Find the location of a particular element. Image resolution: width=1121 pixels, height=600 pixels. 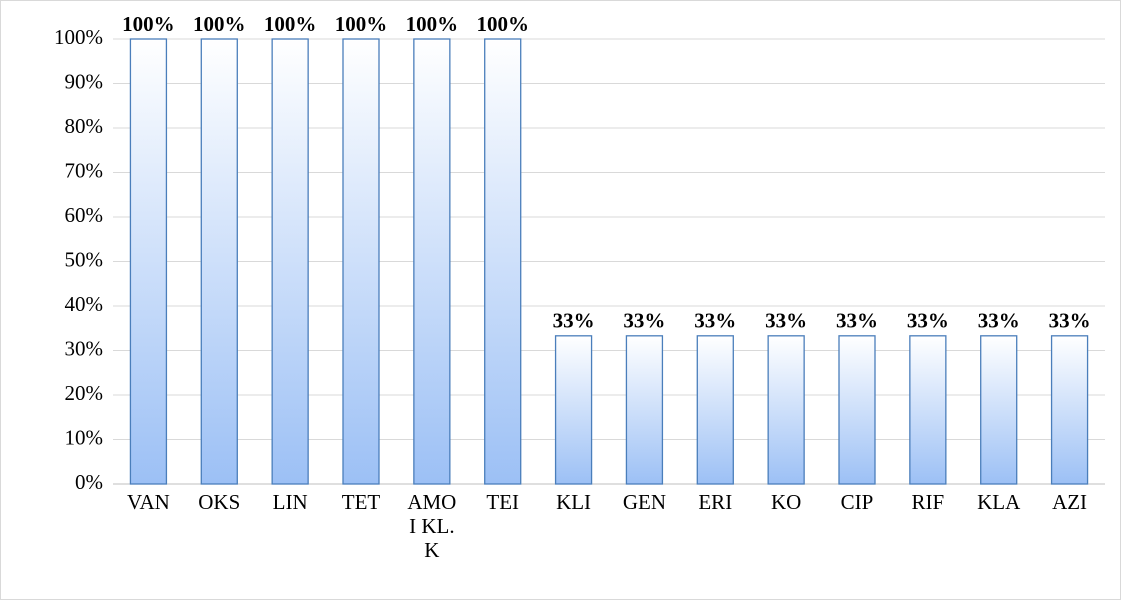

x-tick-label: GEN is located at coordinates (644, 502).